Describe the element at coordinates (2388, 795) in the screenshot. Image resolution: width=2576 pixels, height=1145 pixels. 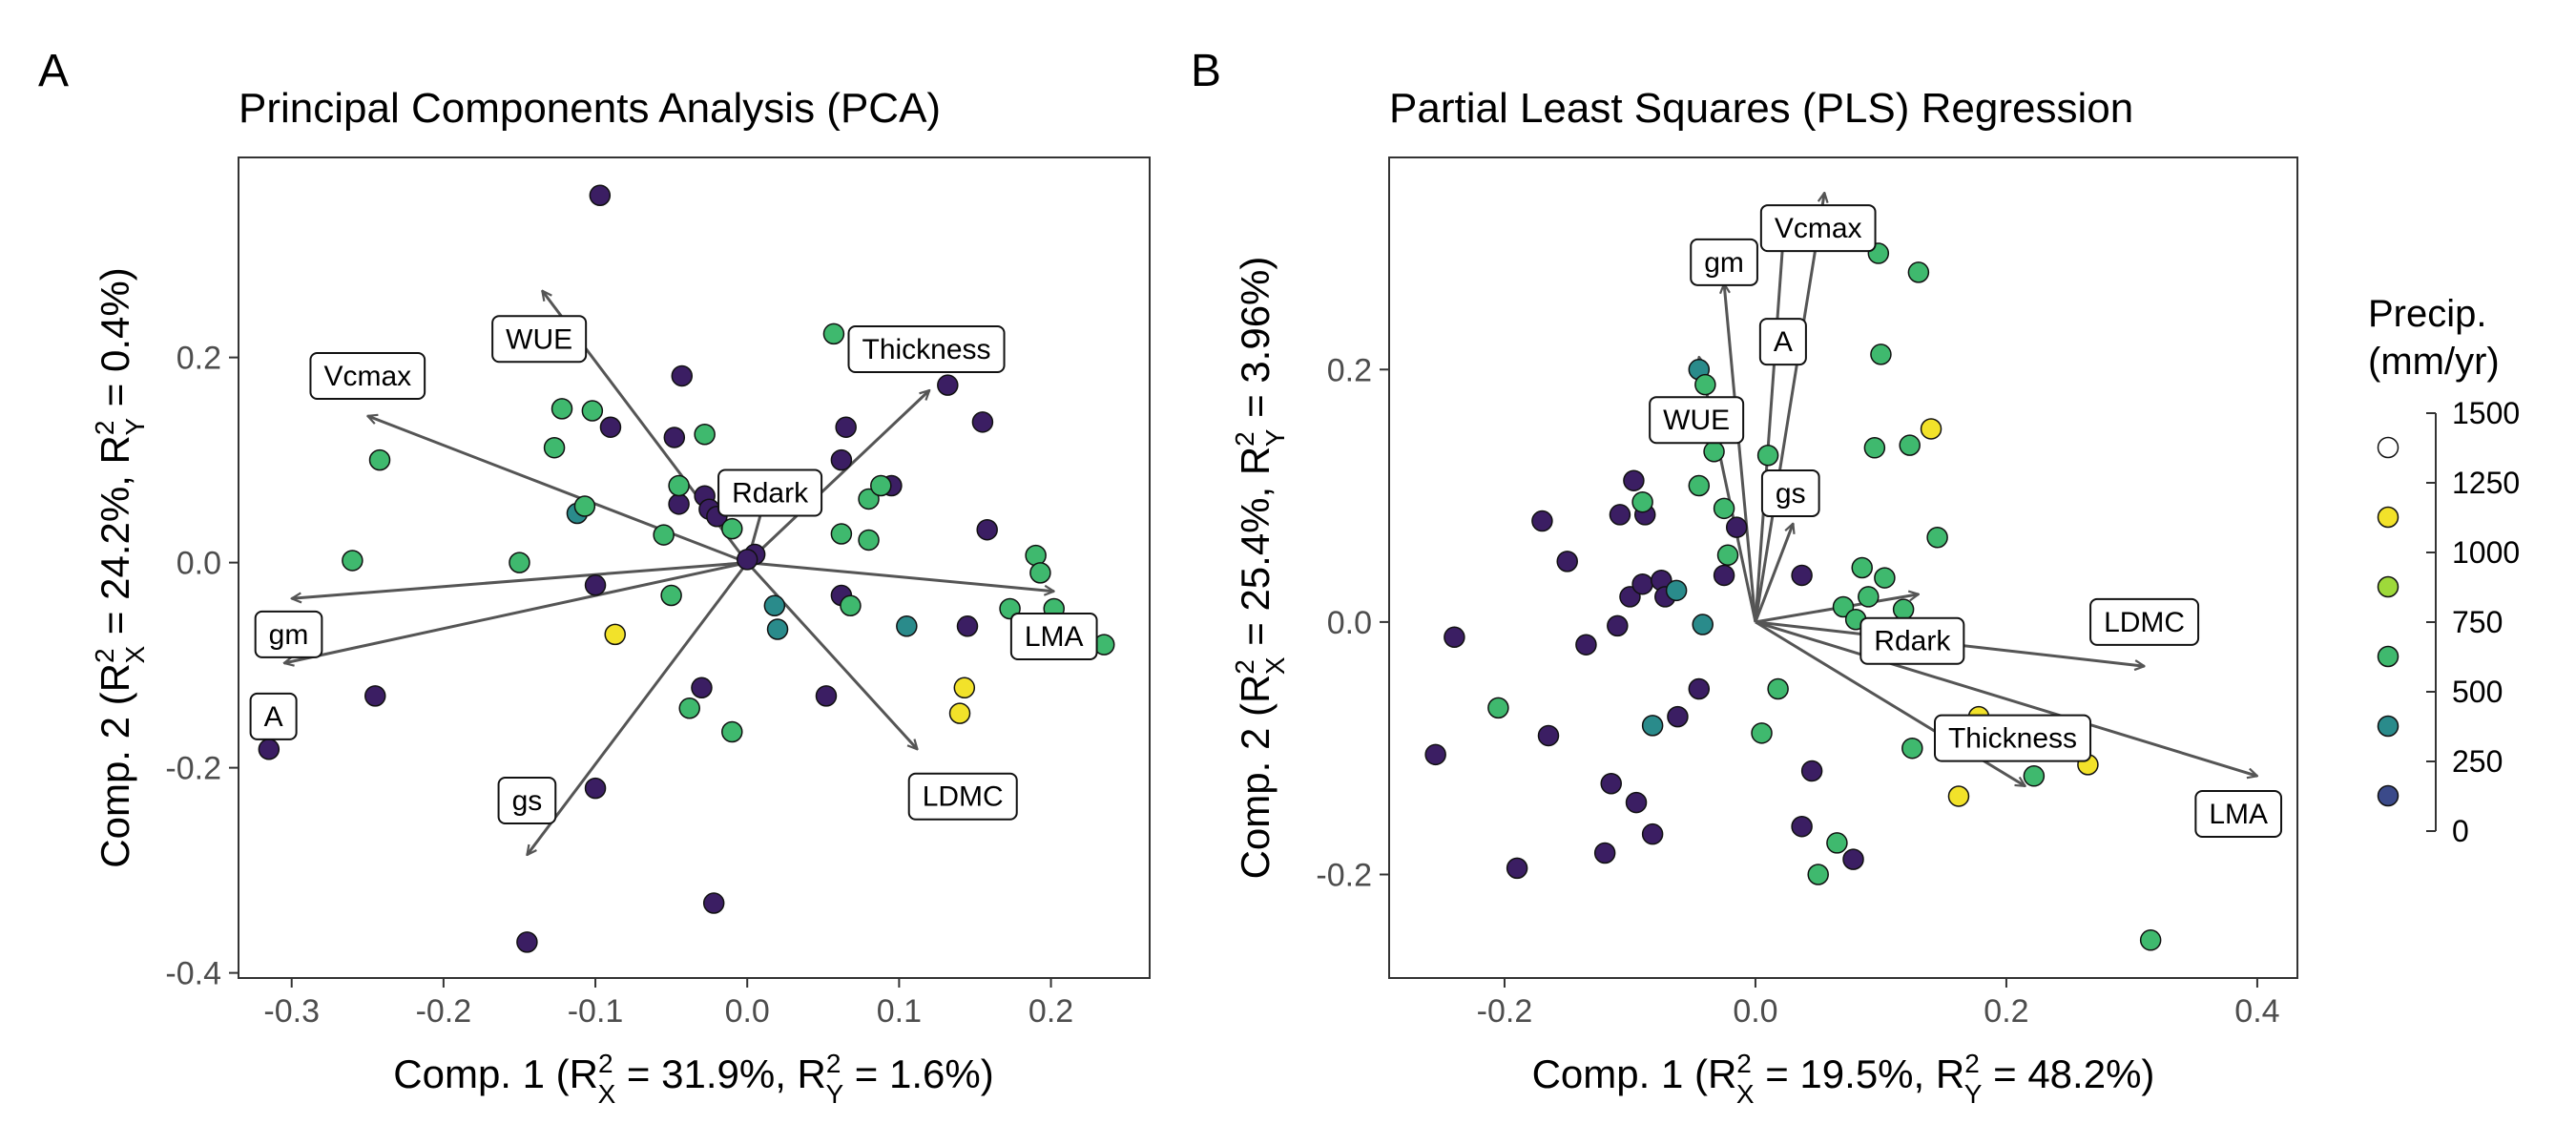
I see `legend-color-swatch` at that location.